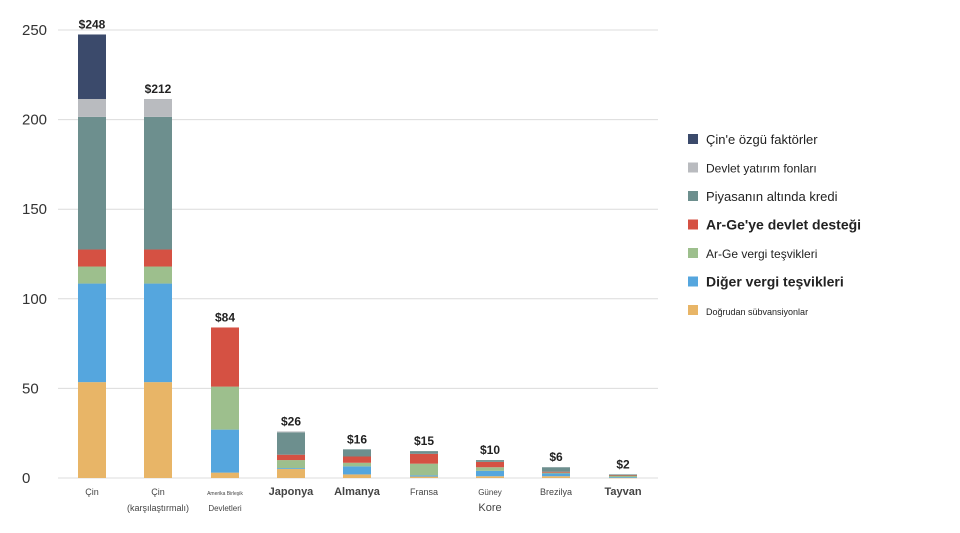 This screenshot has height=533, width=960. I want to click on x-category-label: Brezilya, so click(556, 492).